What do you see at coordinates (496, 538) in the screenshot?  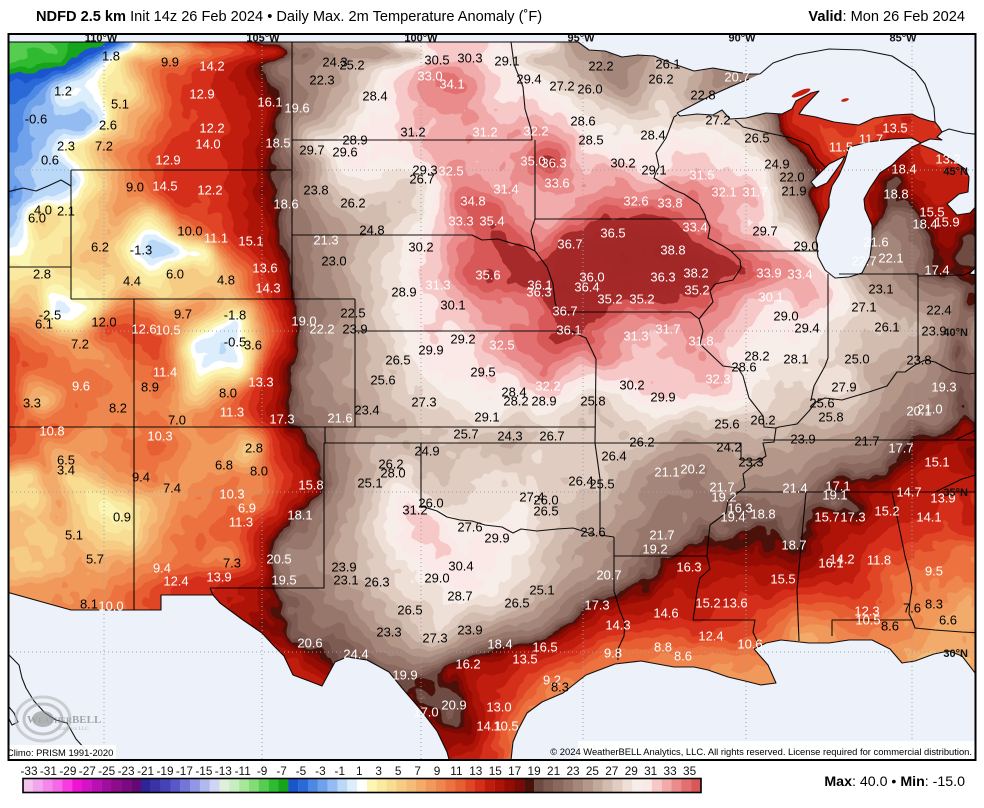 I see `svg-text: 29.9` at bounding box center [496, 538].